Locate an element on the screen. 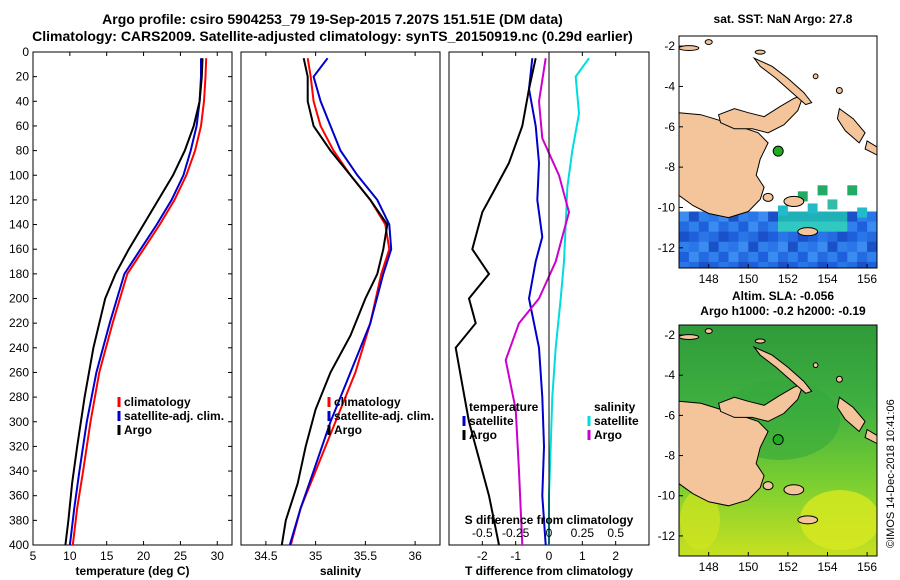 The height and width of the screenshot is (580, 900). y-tick-label: 0 is located at coordinates (25, 52).